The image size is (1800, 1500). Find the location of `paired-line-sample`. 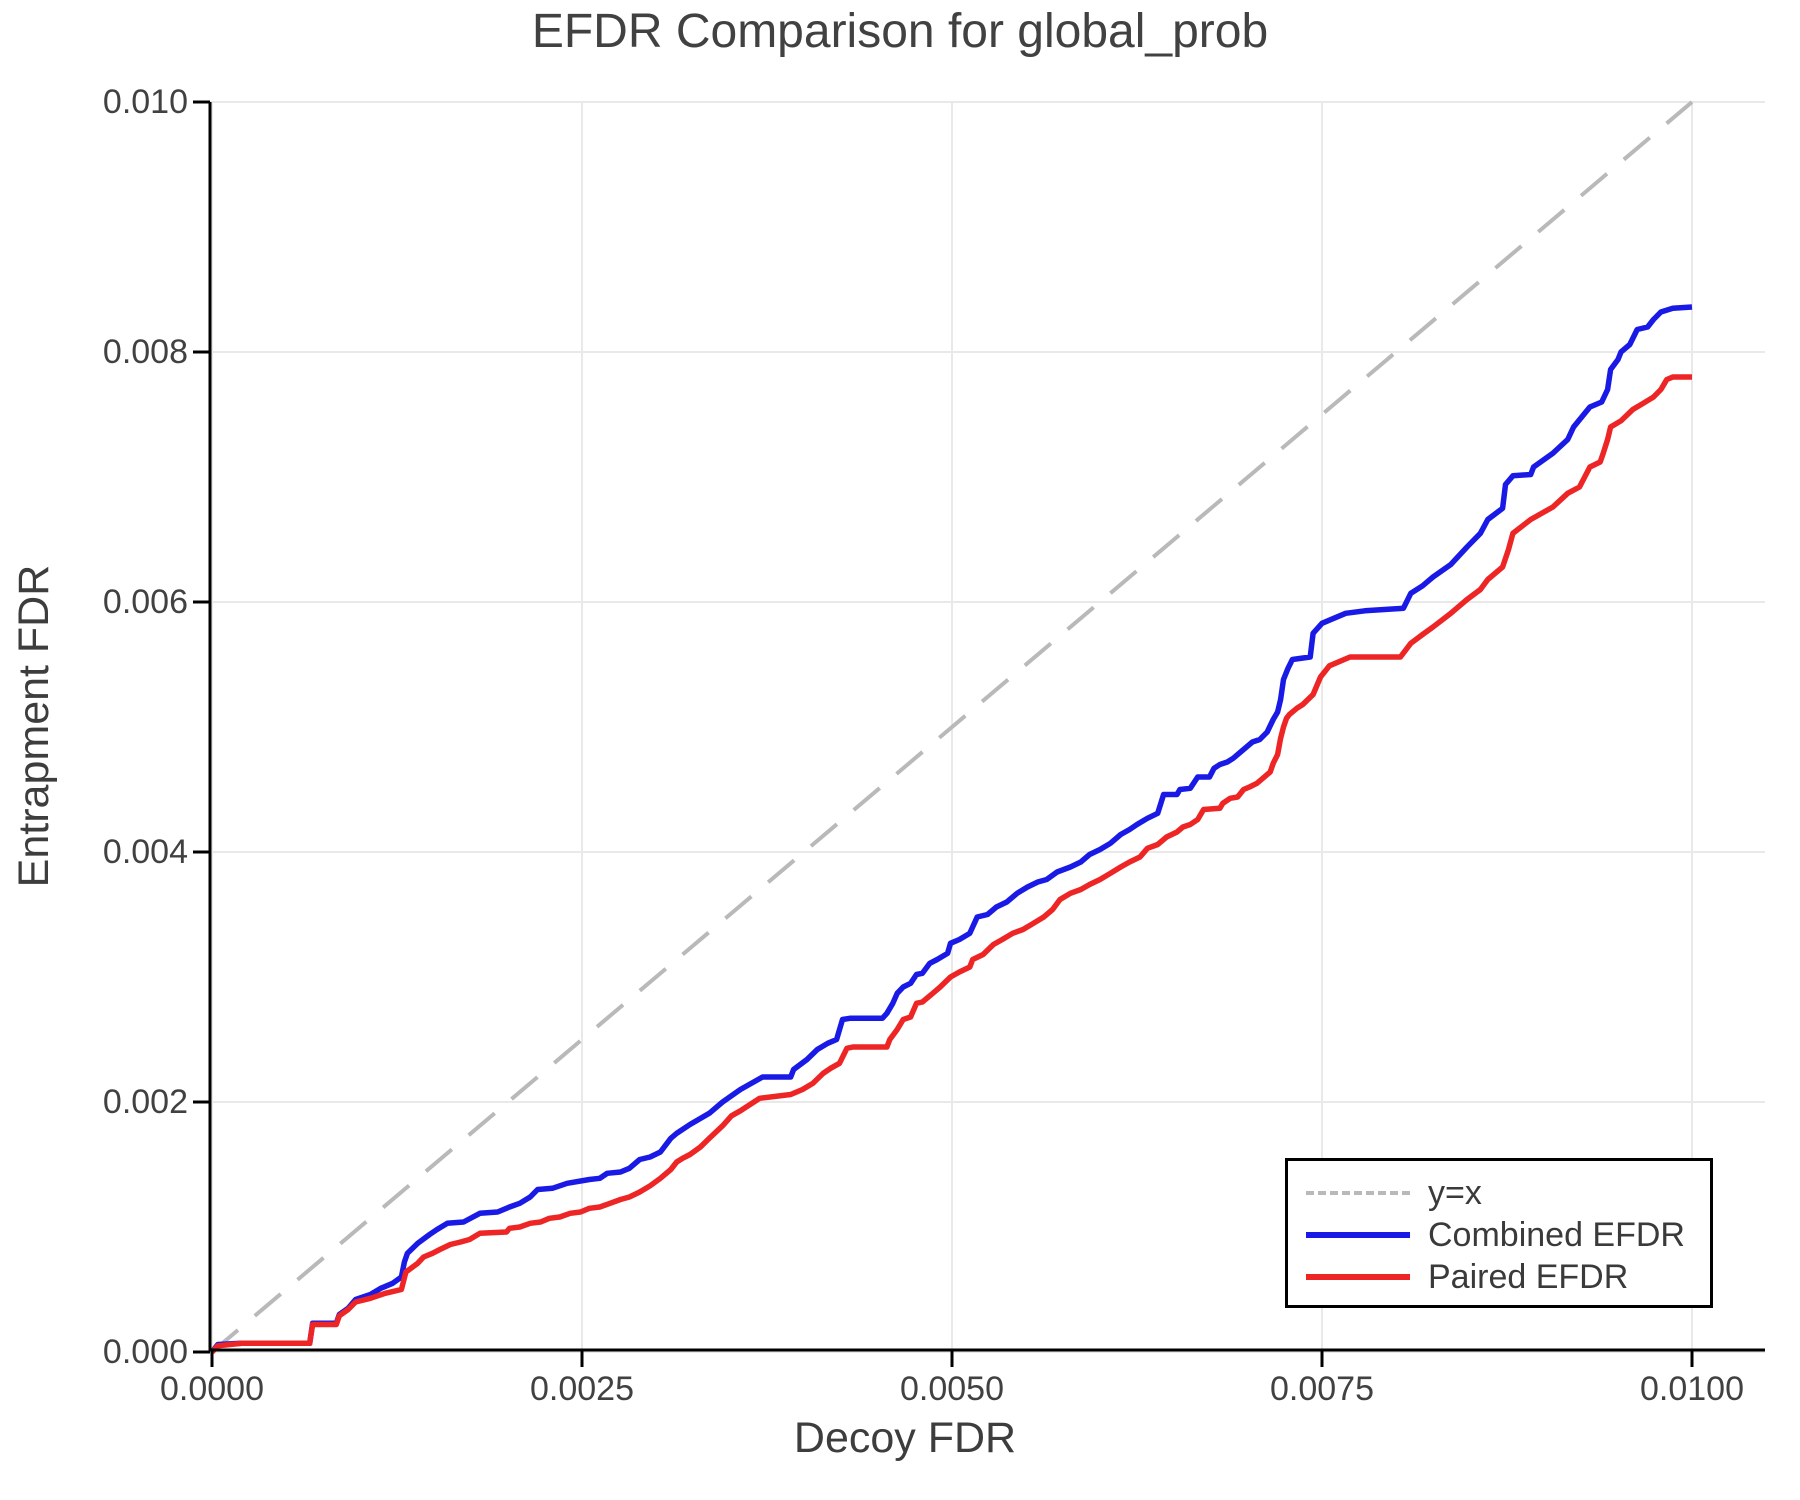

paired-line-sample is located at coordinates (1358, 1277).